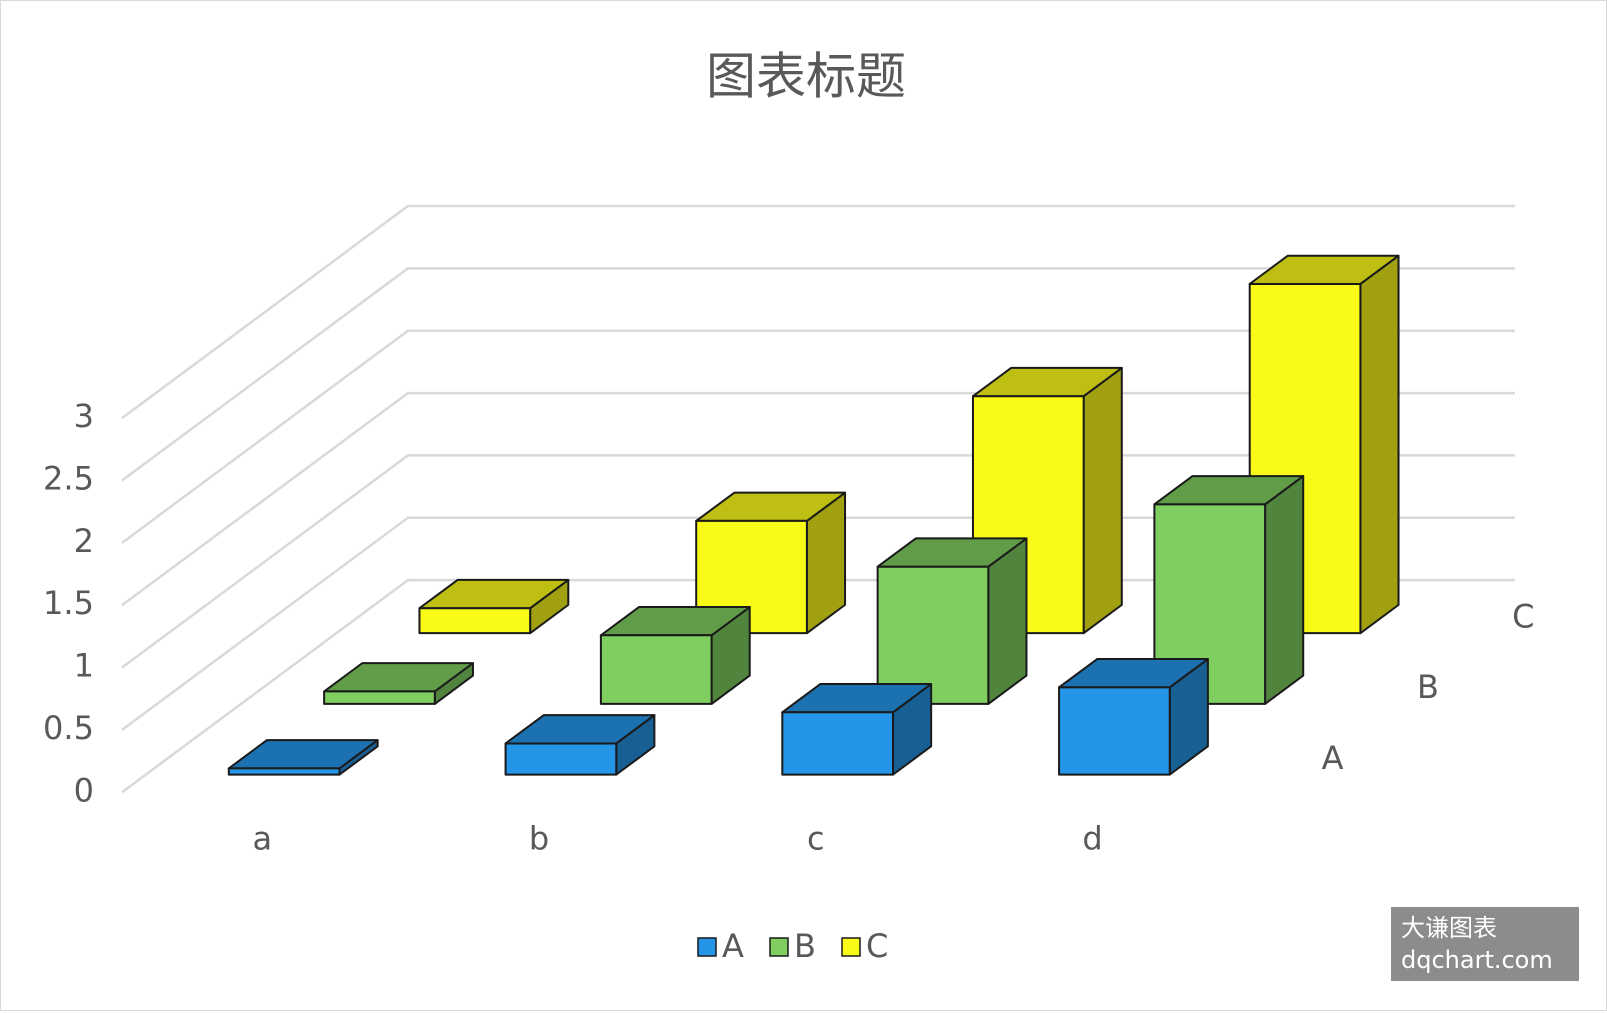 This screenshot has height=1014, width=1607. What do you see at coordinates (1092, 838) in the screenshot?
I see `x-tick-label: d` at bounding box center [1092, 838].